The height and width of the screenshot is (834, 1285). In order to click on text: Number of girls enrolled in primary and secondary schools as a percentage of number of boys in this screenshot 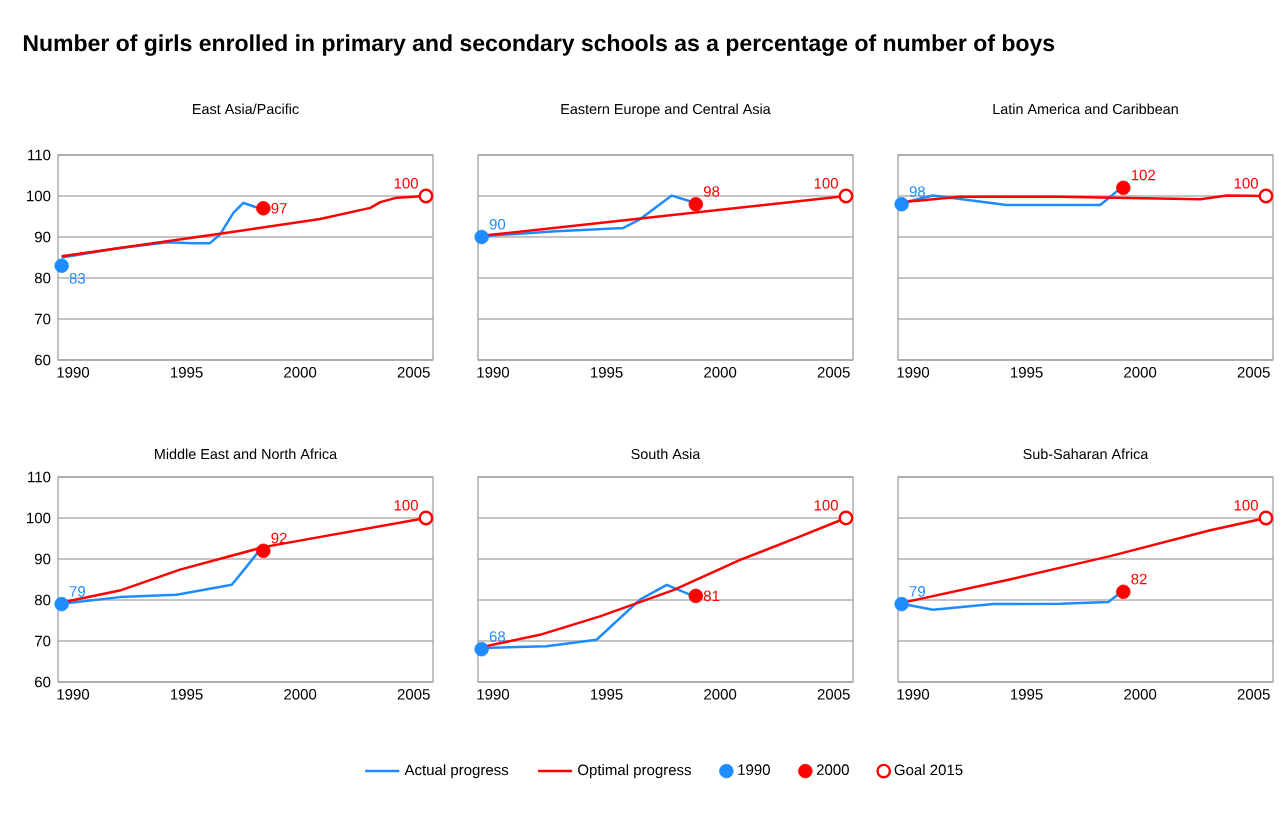, I will do `click(539, 45)`.